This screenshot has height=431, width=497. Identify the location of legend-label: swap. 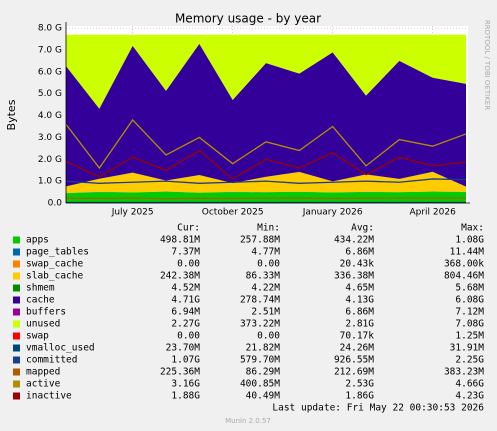
(37, 336).